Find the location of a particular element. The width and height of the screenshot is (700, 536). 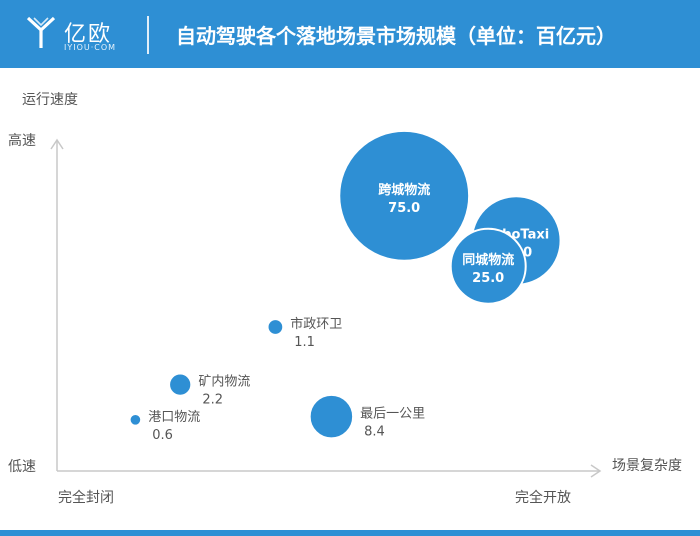

logo-text: 亿欧 is located at coordinates (88, 34).